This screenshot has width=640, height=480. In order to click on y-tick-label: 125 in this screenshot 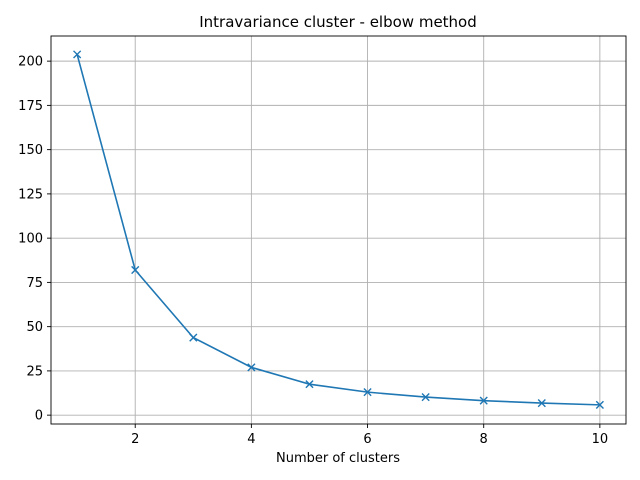, I will do `click(30, 194)`.